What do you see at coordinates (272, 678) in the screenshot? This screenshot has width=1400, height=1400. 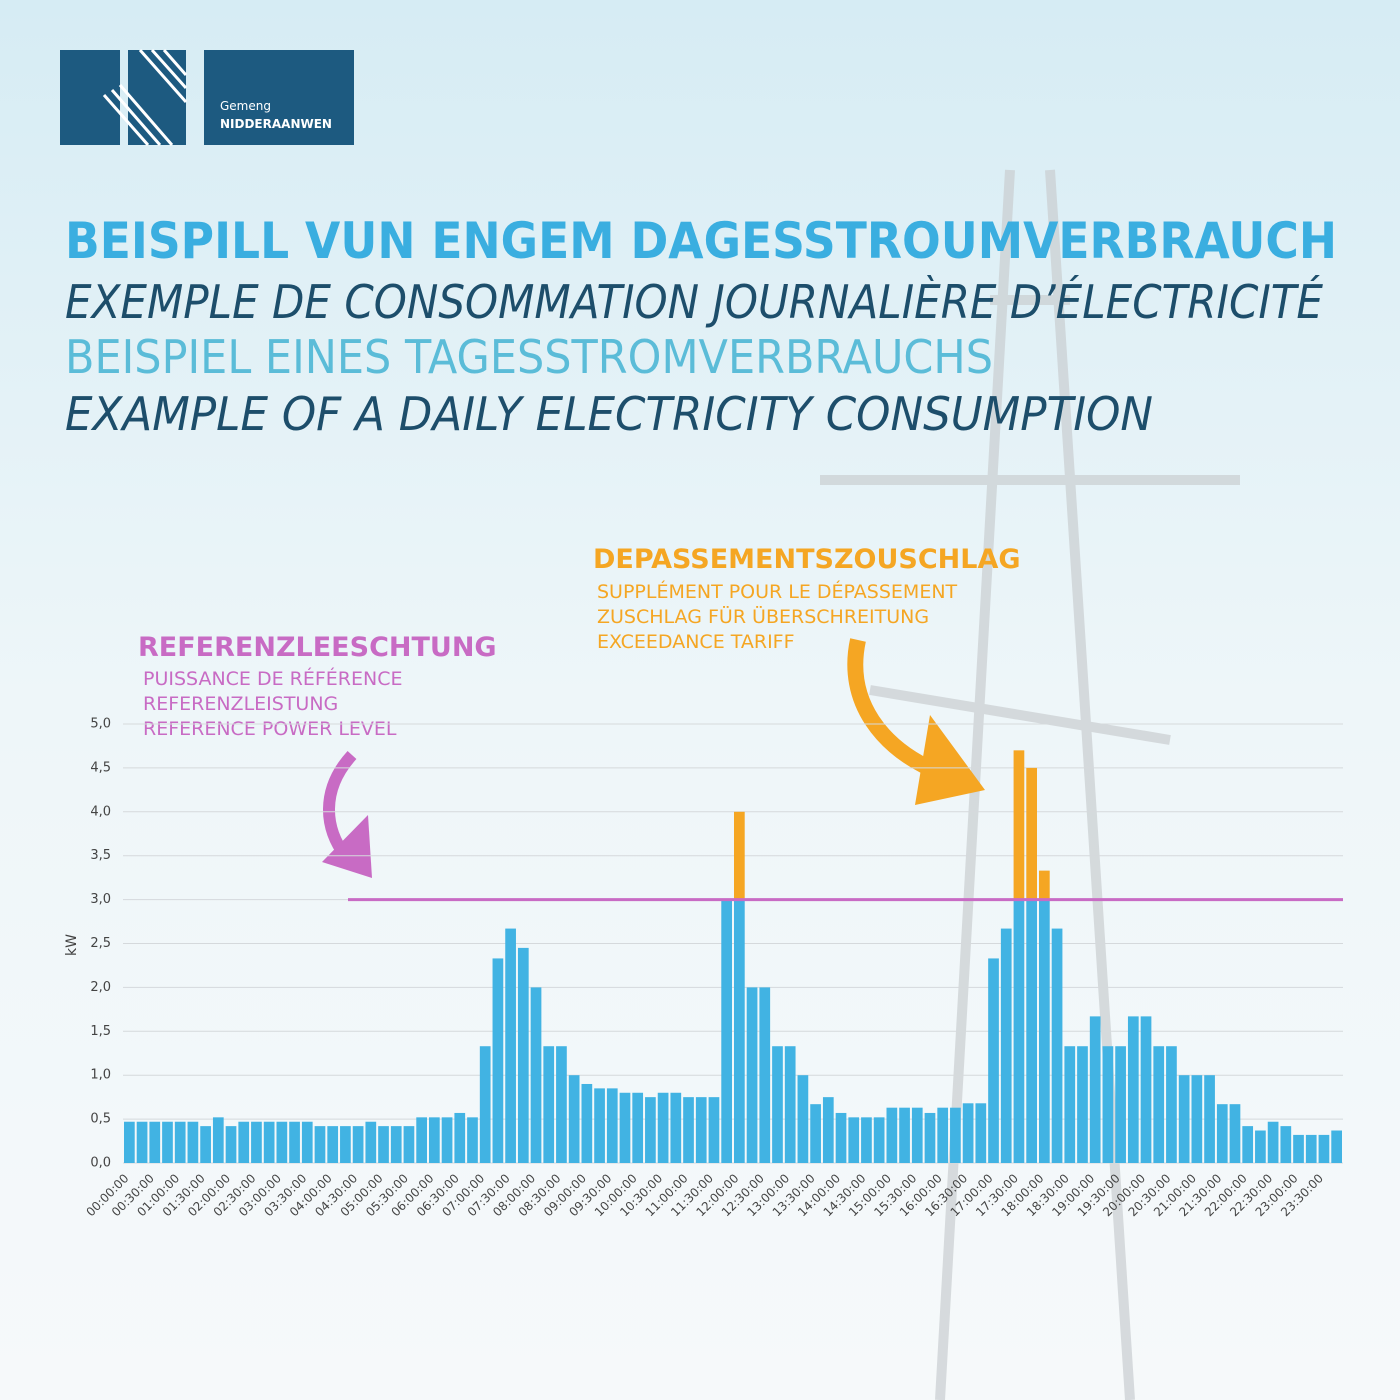 I see `annotation-text: PUISSANCE DE RÉFÉRENCE` at bounding box center [272, 678].